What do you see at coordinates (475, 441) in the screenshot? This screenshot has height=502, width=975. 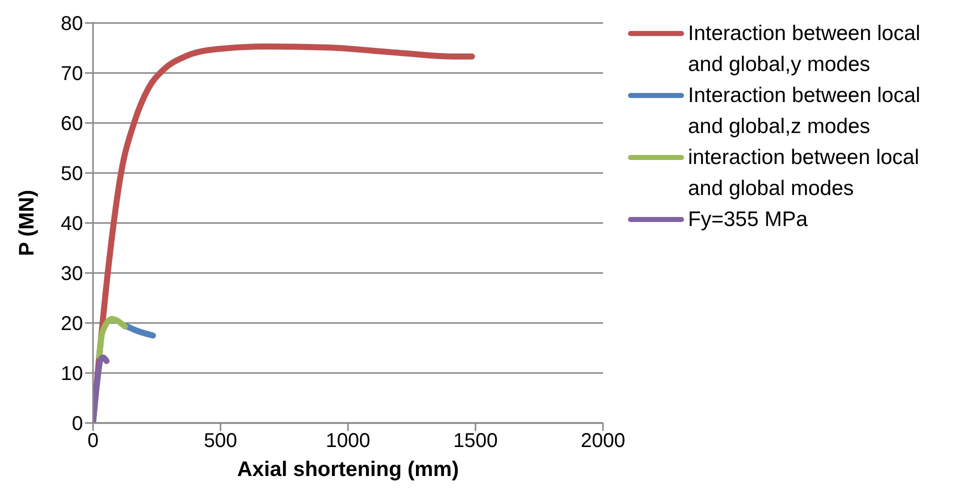 I see `x-tick-label: 1500` at bounding box center [475, 441].